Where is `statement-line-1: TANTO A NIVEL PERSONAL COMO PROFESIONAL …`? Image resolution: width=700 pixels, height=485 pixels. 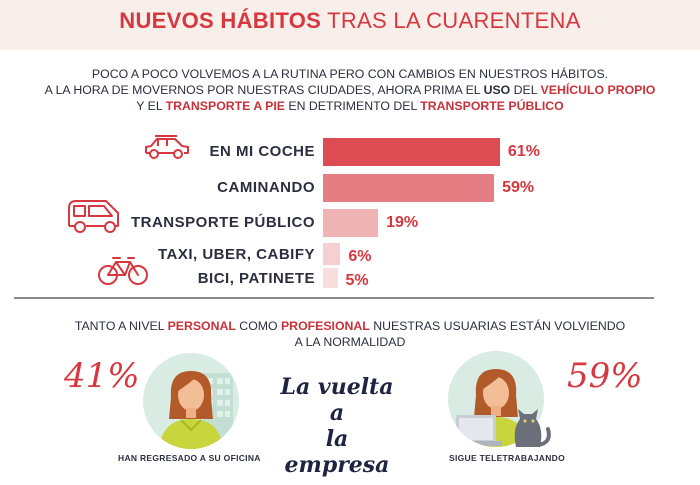
statement-line-1: TANTO A NIVEL PERSONAL COMO PROFESIONAL … is located at coordinates (350, 326).